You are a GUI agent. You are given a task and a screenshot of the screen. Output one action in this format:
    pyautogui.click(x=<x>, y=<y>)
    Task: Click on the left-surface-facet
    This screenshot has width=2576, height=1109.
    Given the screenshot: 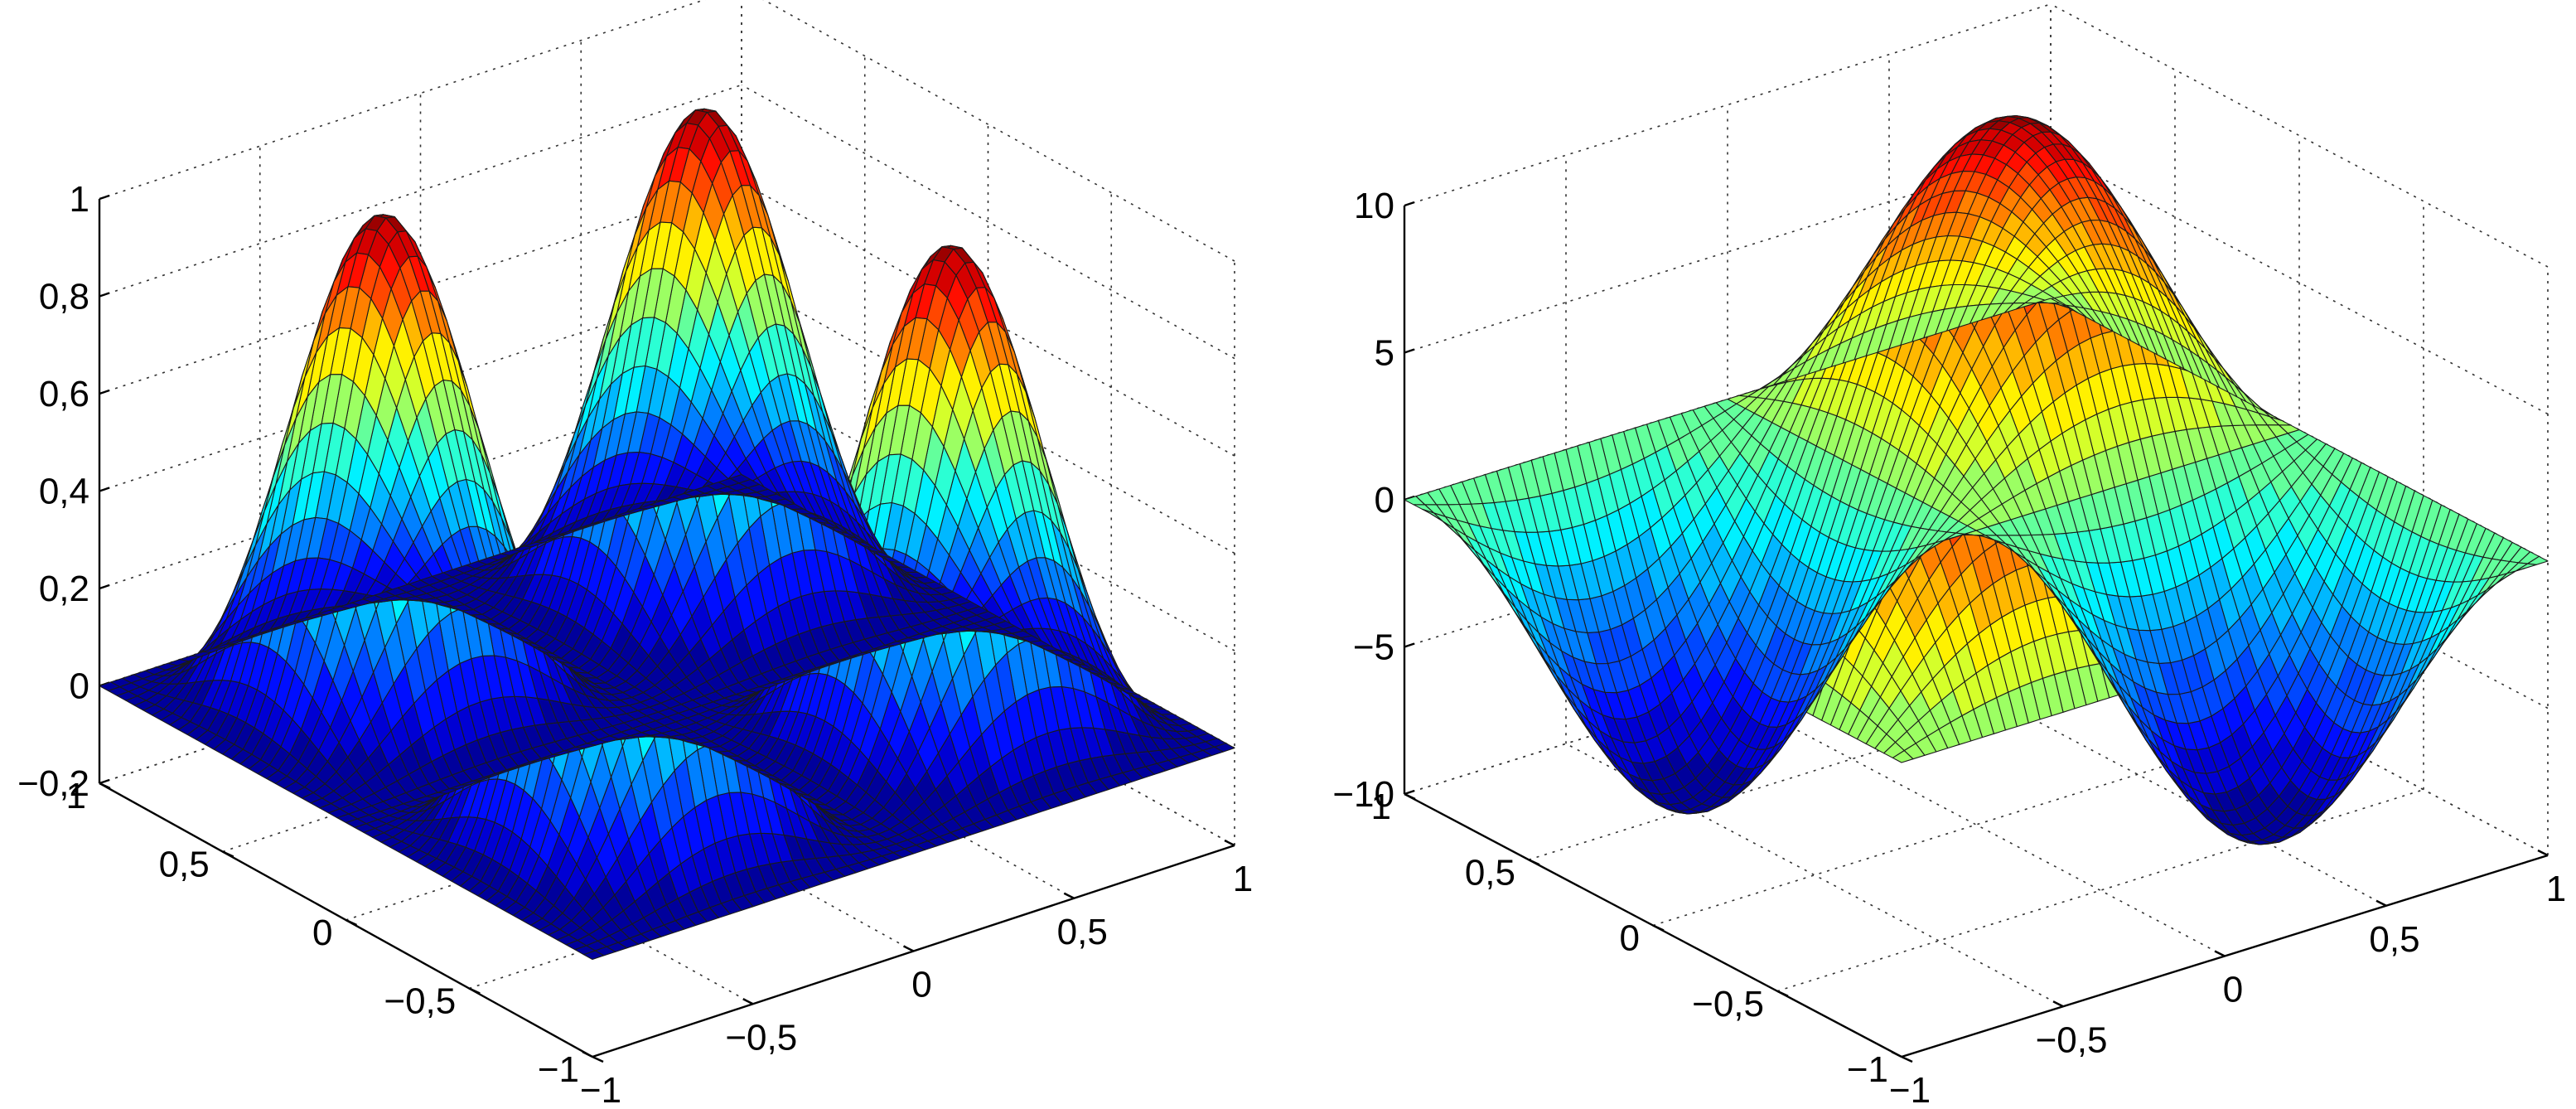 What is the action you would take?
    pyautogui.click(x=110, y=686)
    